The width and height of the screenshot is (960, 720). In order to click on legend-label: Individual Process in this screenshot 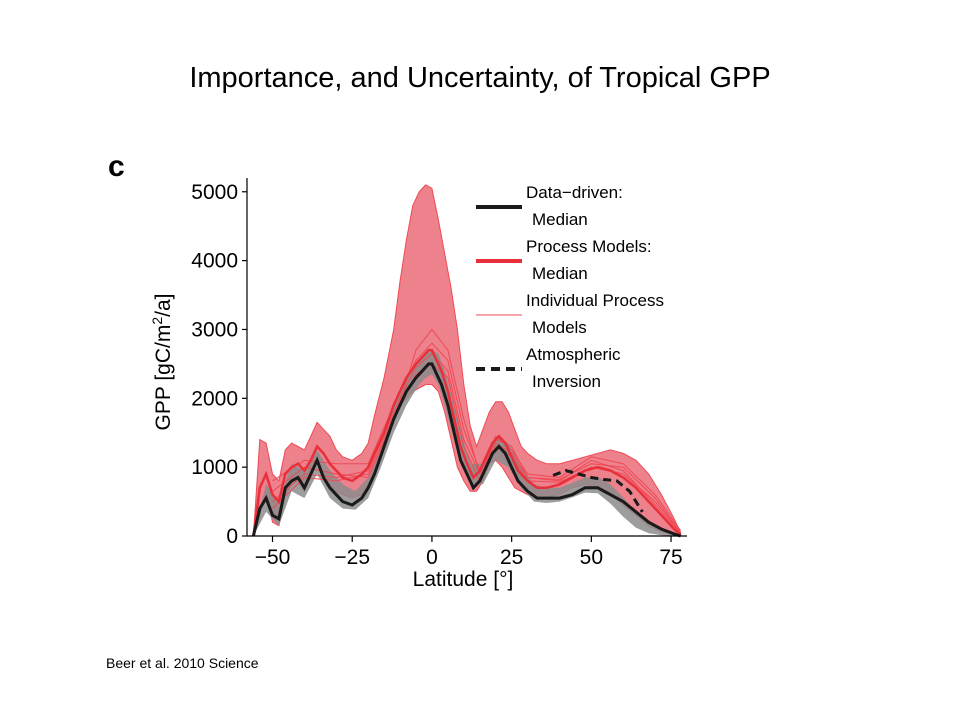, I will do `click(595, 300)`.